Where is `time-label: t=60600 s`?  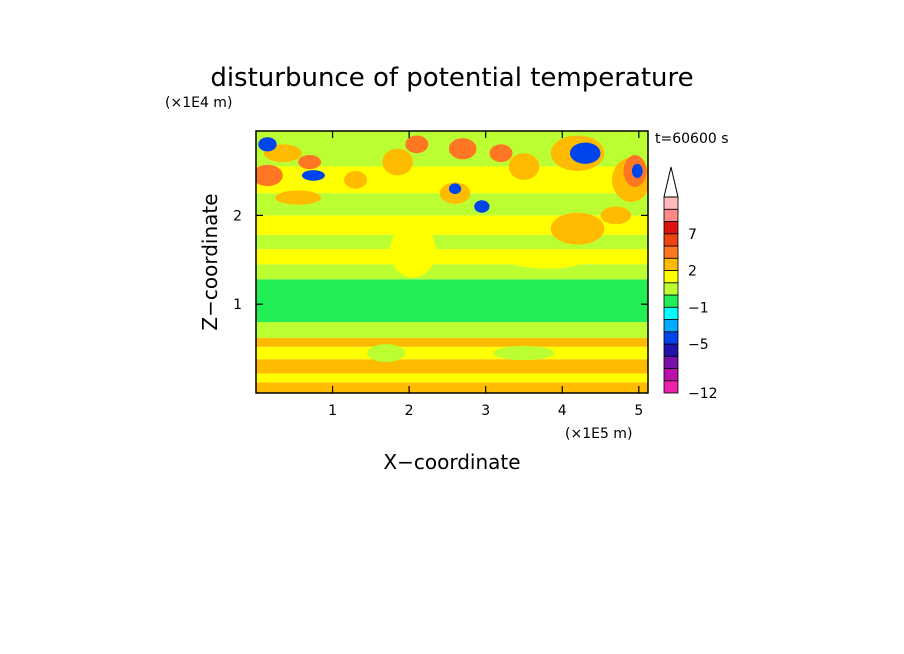
time-label: t=60600 s is located at coordinates (692, 139).